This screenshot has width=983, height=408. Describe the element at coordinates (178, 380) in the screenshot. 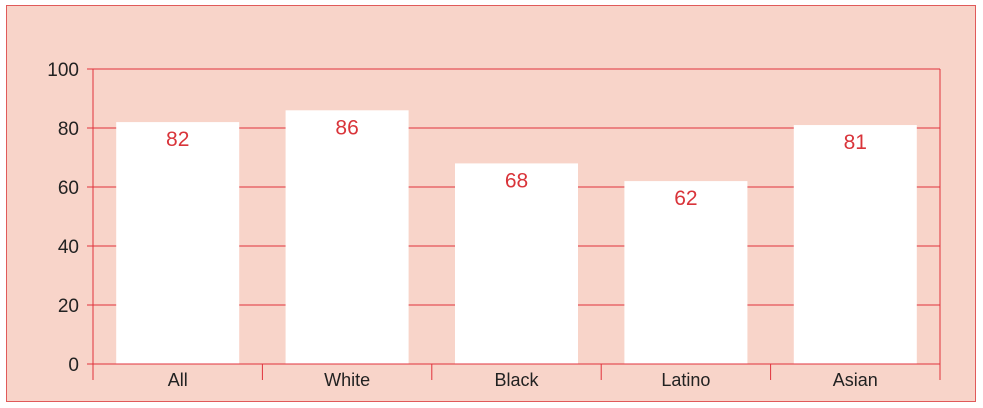

I see `x-tick-label: All` at that location.